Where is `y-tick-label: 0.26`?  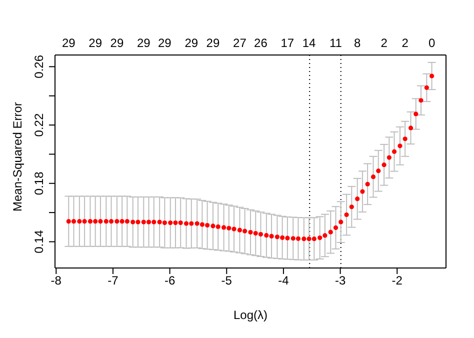 y-tick-label: 0.26 is located at coordinates (39, 66).